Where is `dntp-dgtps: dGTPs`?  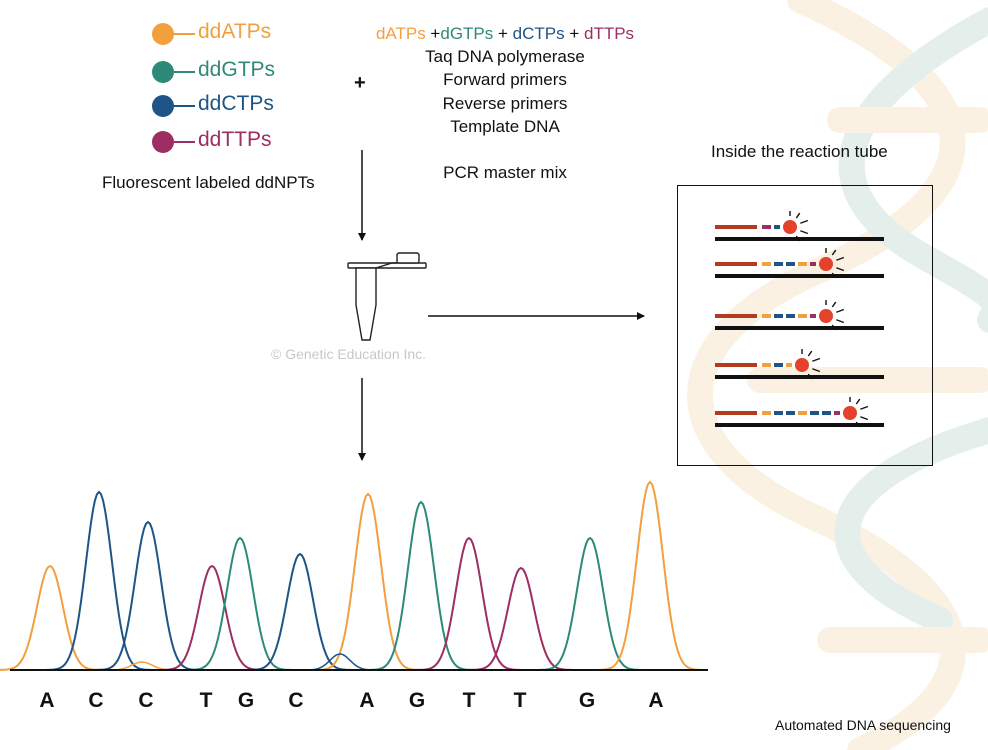
dntp-dgtps: dGTPs is located at coordinates (467, 33).